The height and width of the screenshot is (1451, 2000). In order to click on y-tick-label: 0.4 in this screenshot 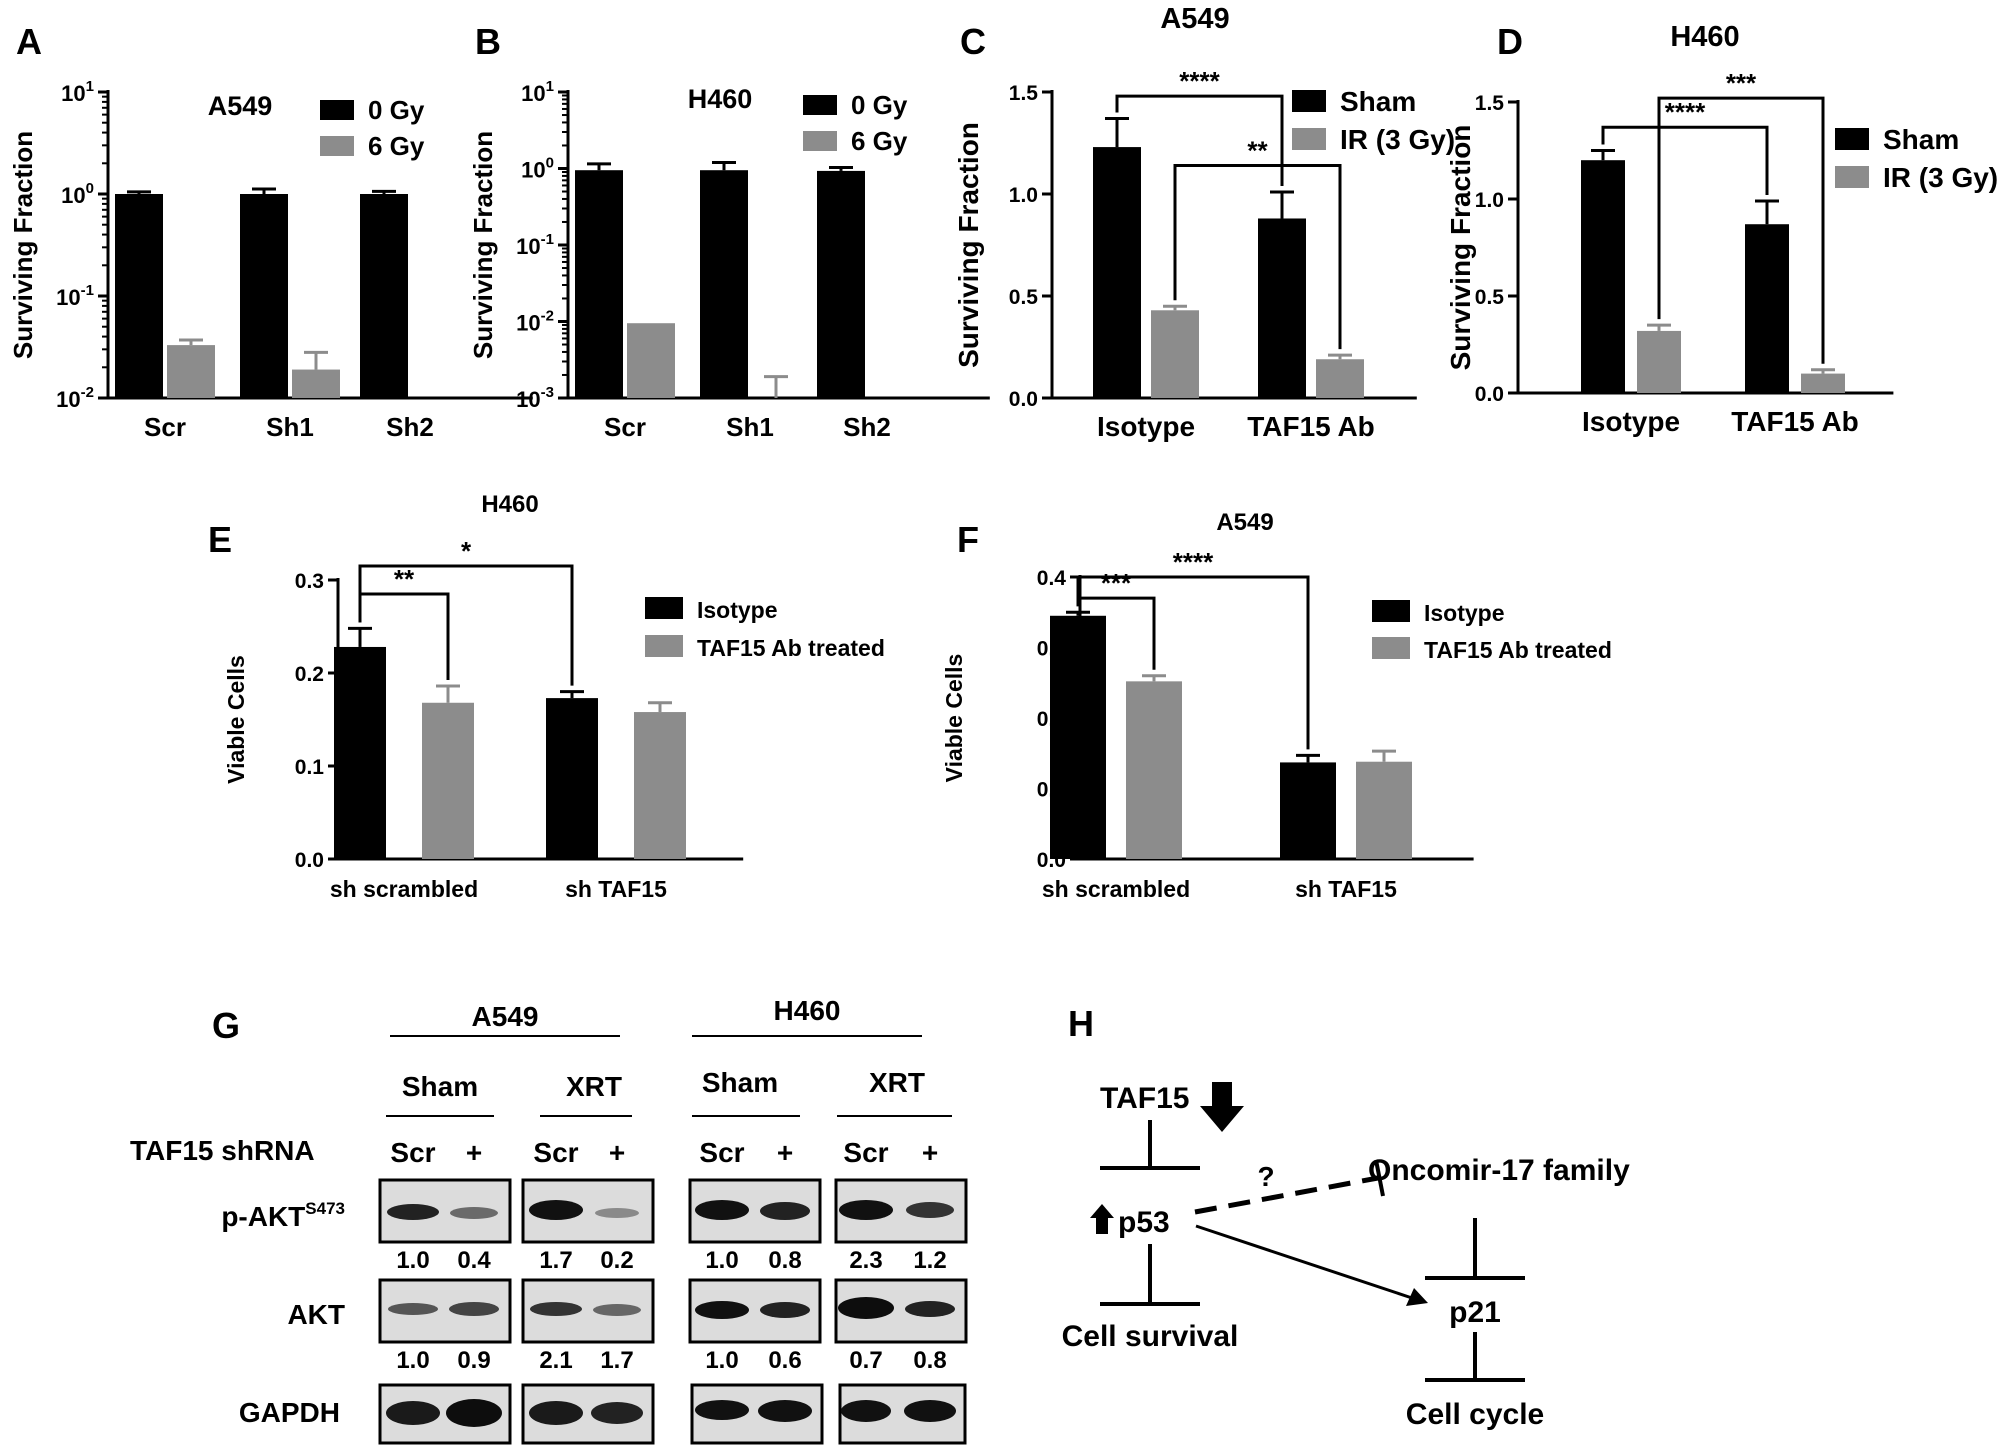, I will do `click(1052, 578)`.